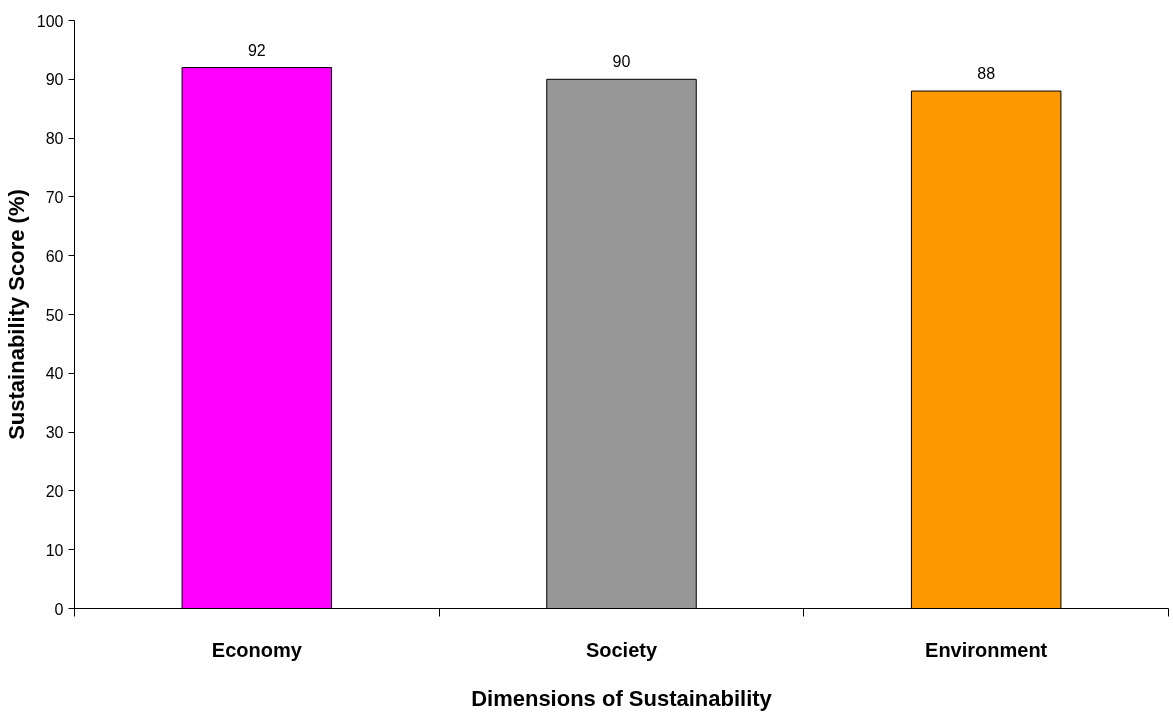  What do you see at coordinates (59, 609) in the screenshot?
I see `y-tick-label: 0` at bounding box center [59, 609].